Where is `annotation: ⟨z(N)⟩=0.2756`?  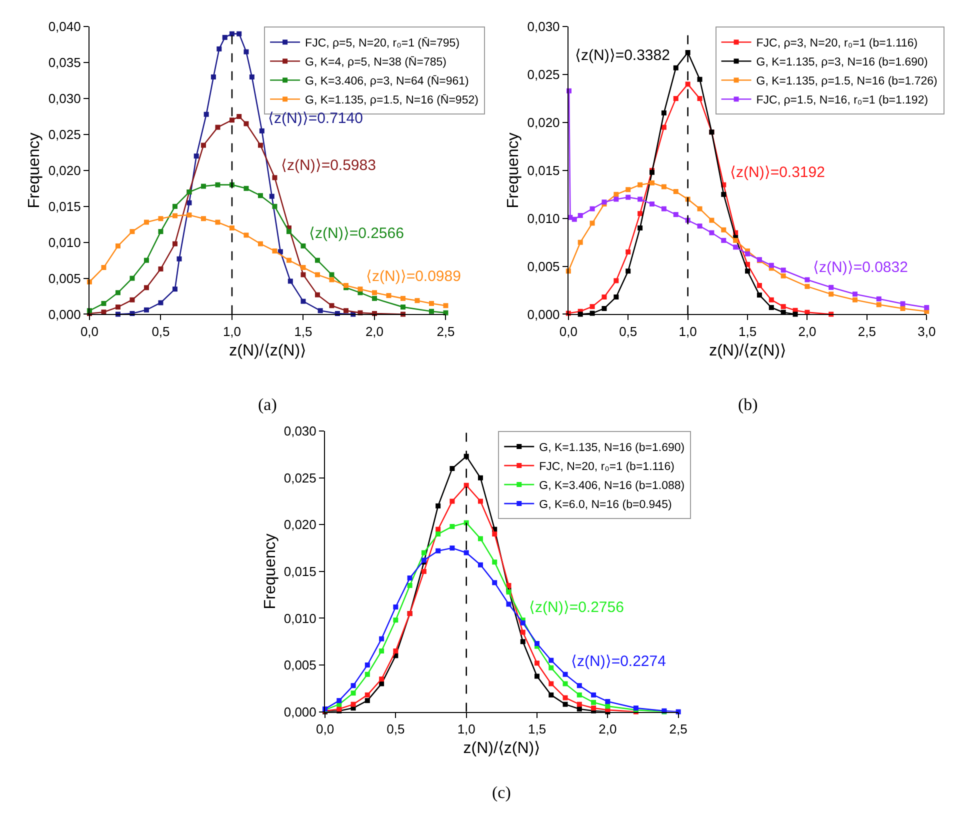
annotation: ⟨z(N)⟩=0.2756 is located at coordinates (576, 607).